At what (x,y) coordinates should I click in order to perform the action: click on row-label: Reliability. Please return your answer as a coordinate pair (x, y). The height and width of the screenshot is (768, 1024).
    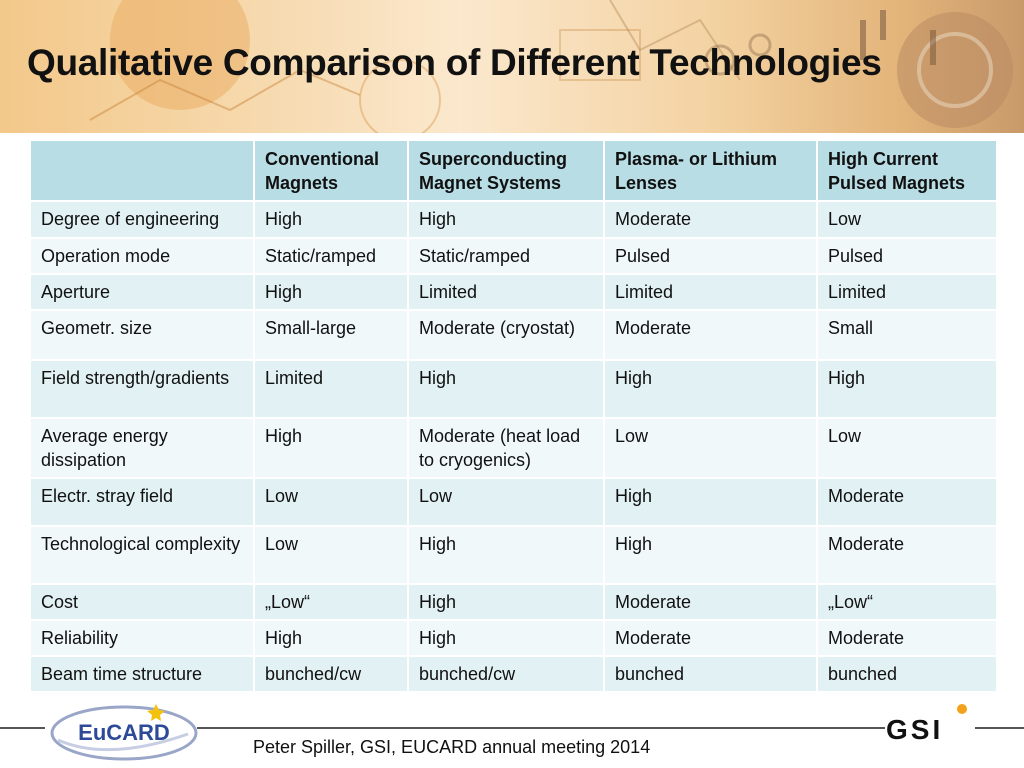
    Looking at the image, I should click on (143, 639).